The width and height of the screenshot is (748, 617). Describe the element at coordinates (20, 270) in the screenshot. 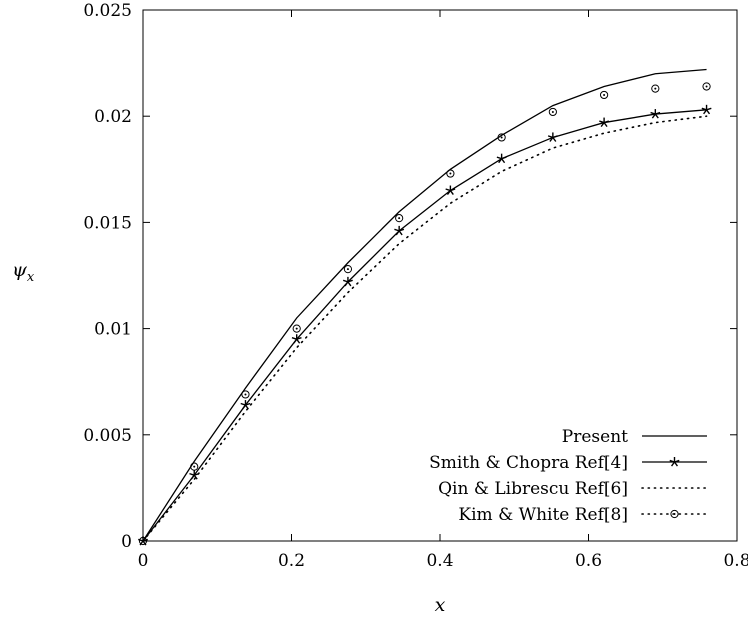

I see `y-axis-title-main: ψ` at that location.